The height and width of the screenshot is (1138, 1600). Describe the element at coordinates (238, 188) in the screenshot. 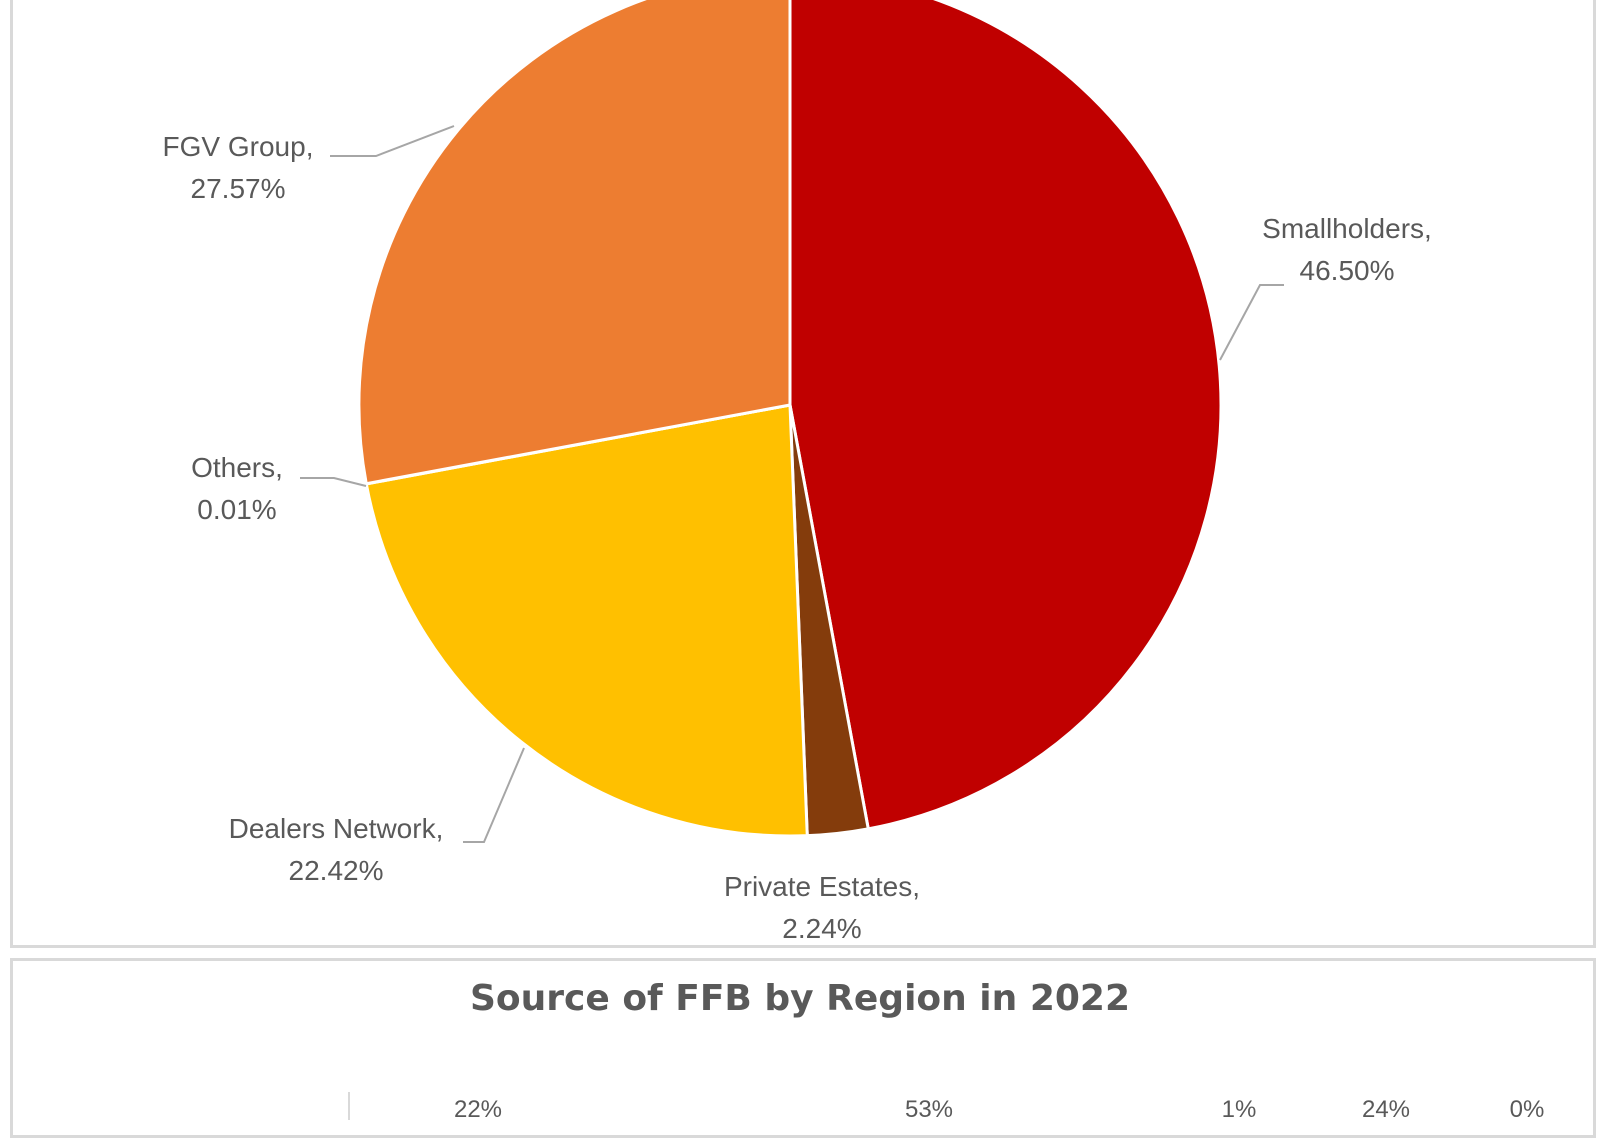

I see `value-fgv-group: 27.57%` at that location.